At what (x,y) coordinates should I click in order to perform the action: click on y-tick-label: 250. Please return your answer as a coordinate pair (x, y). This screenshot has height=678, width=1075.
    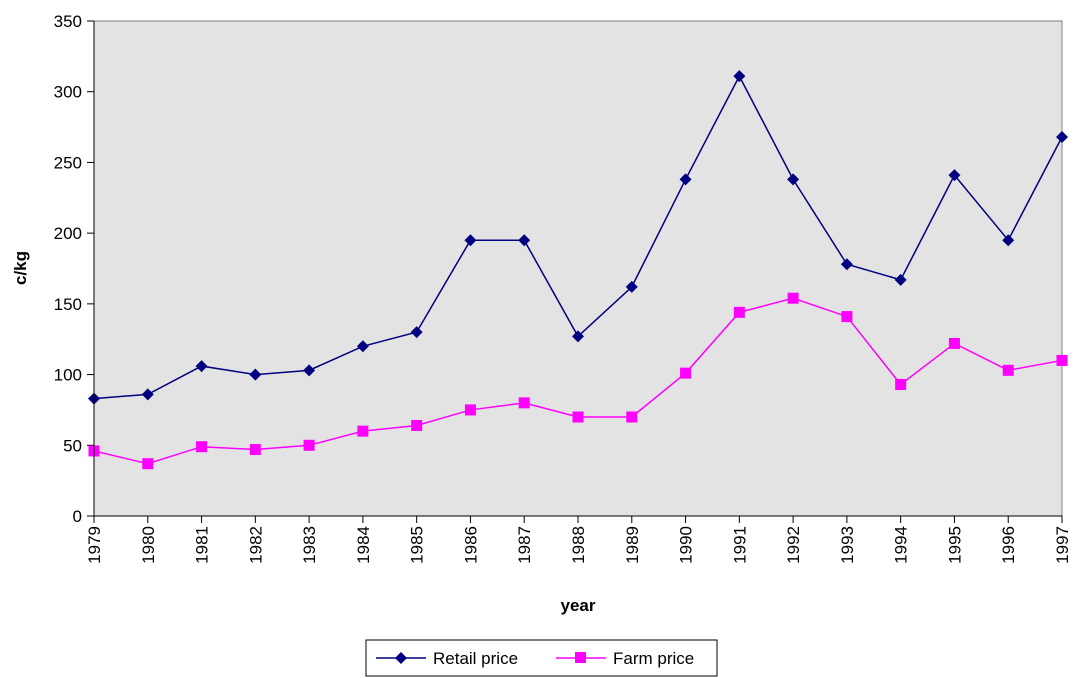
    Looking at the image, I should click on (68, 162).